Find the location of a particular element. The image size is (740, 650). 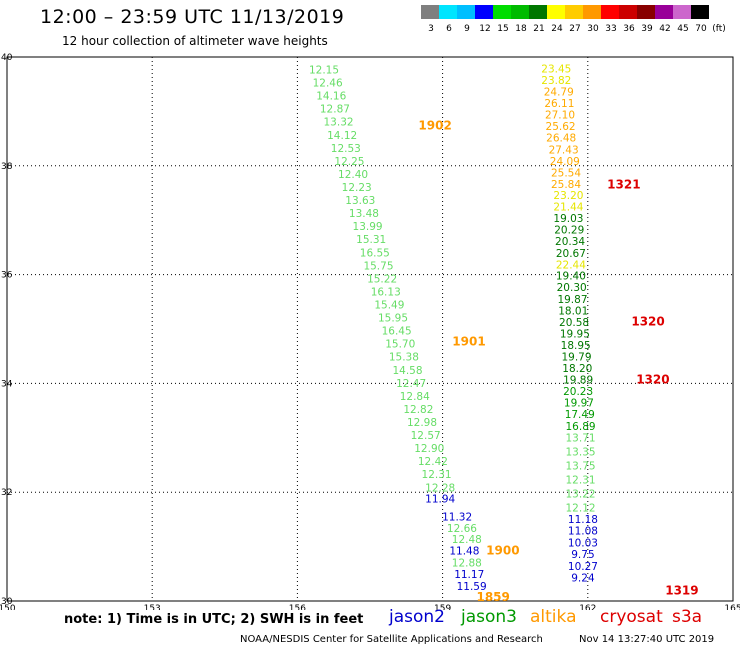

scale-label: 6 is located at coordinates (449, 29).